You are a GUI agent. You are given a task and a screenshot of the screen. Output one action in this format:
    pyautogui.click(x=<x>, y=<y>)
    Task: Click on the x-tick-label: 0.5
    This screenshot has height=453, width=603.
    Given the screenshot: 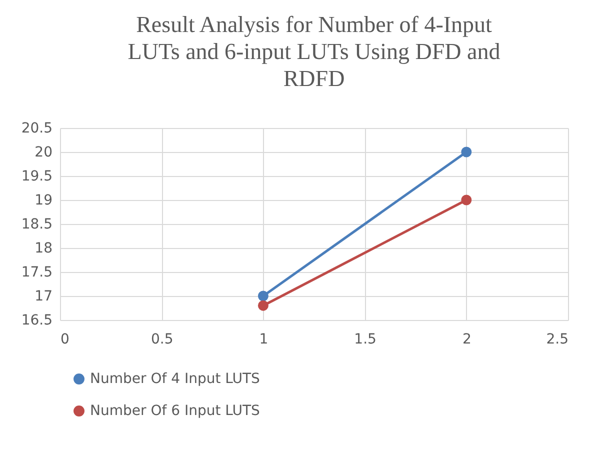 What is the action you would take?
    pyautogui.click(x=162, y=340)
    